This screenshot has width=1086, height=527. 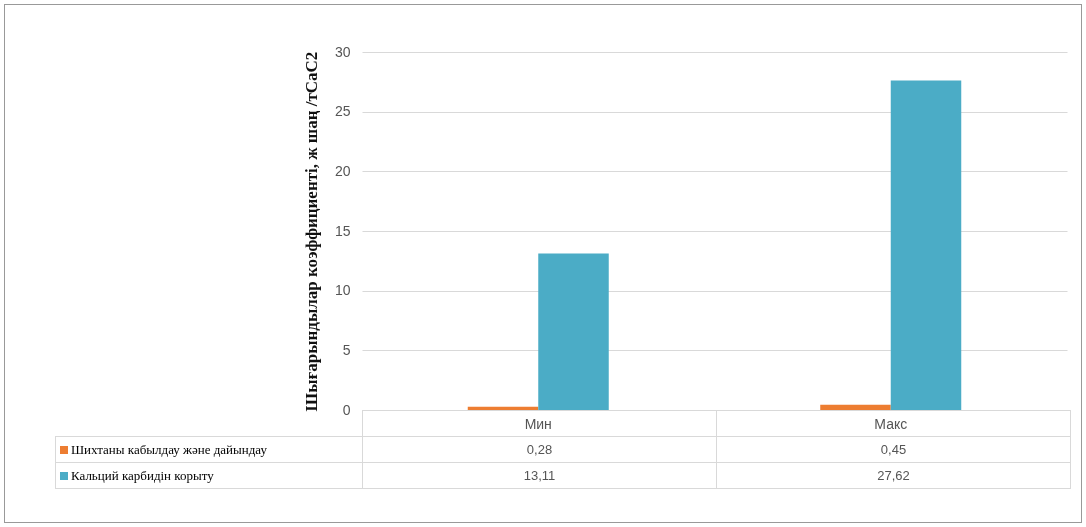 What do you see at coordinates (346, 349) in the screenshot?
I see `y-tick-label: 5` at bounding box center [346, 349].